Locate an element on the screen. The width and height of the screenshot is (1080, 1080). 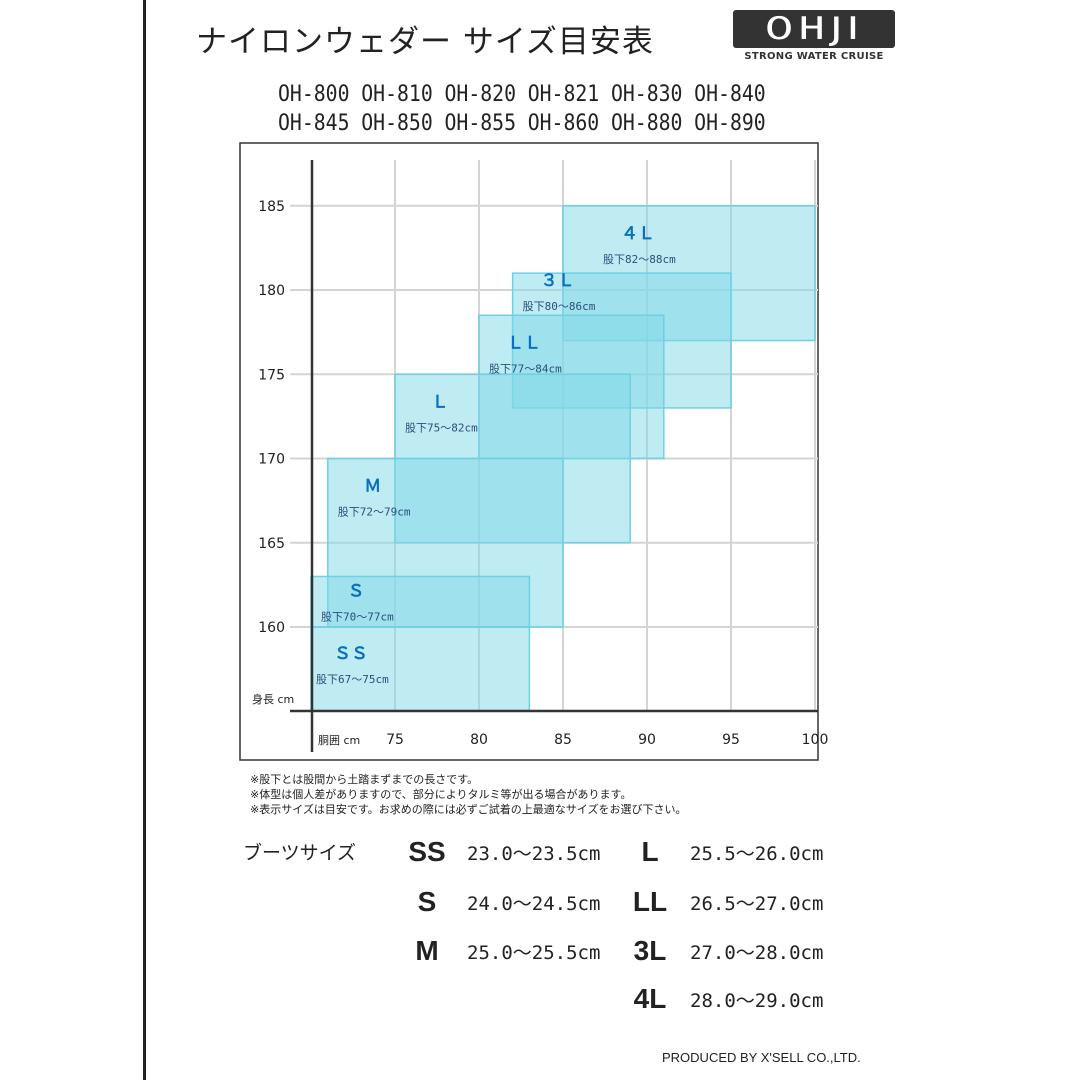
size-label: Ｓ is located at coordinates (356, 591).